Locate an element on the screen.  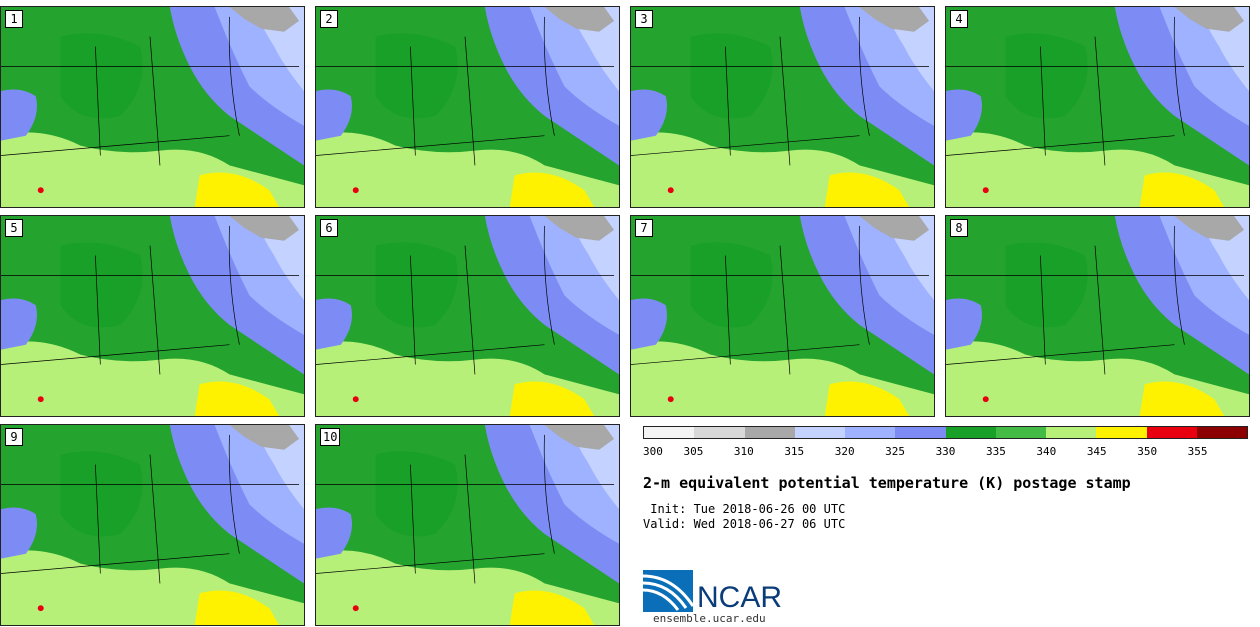
colorbar-tick-label: 310 is located at coordinates (743, 451).